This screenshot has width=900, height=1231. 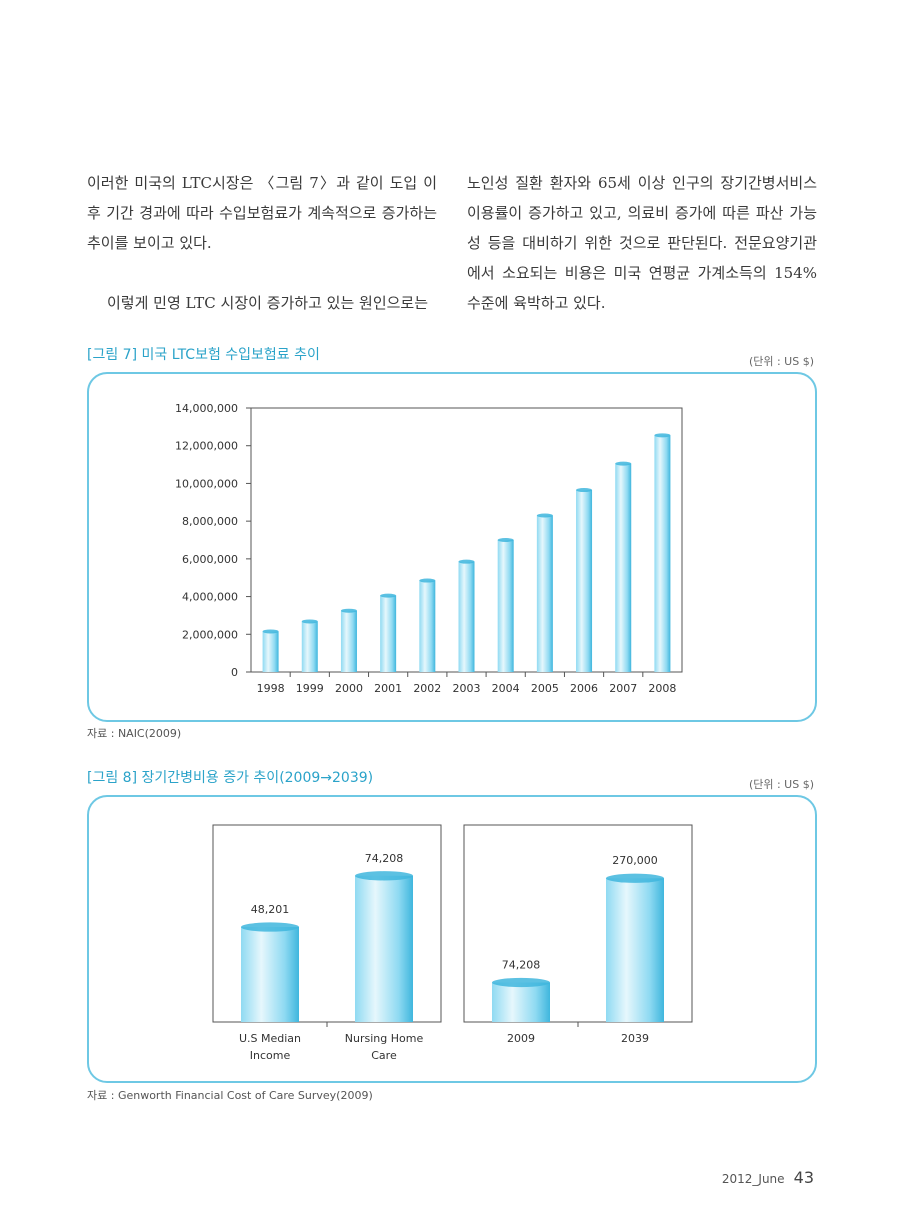 What do you see at coordinates (623, 688) in the screenshot?
I see `x-tick-label: 2007` at bounding box center [623, 688].